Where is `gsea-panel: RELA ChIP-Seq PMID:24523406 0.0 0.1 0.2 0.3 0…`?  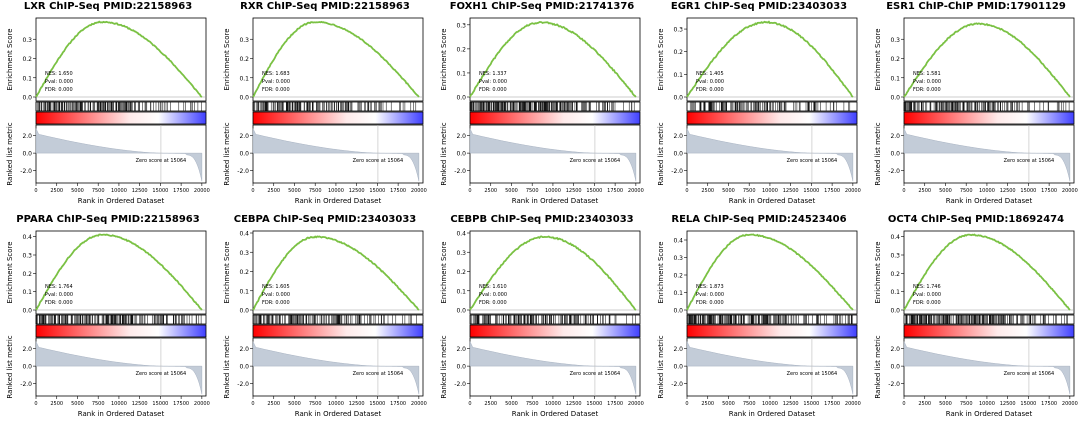 gsea-panel: RELA ChIP-Seq PMID:24523406 0.0 0.1 0.2 0.3 0… is located at coordinates (759, 318).